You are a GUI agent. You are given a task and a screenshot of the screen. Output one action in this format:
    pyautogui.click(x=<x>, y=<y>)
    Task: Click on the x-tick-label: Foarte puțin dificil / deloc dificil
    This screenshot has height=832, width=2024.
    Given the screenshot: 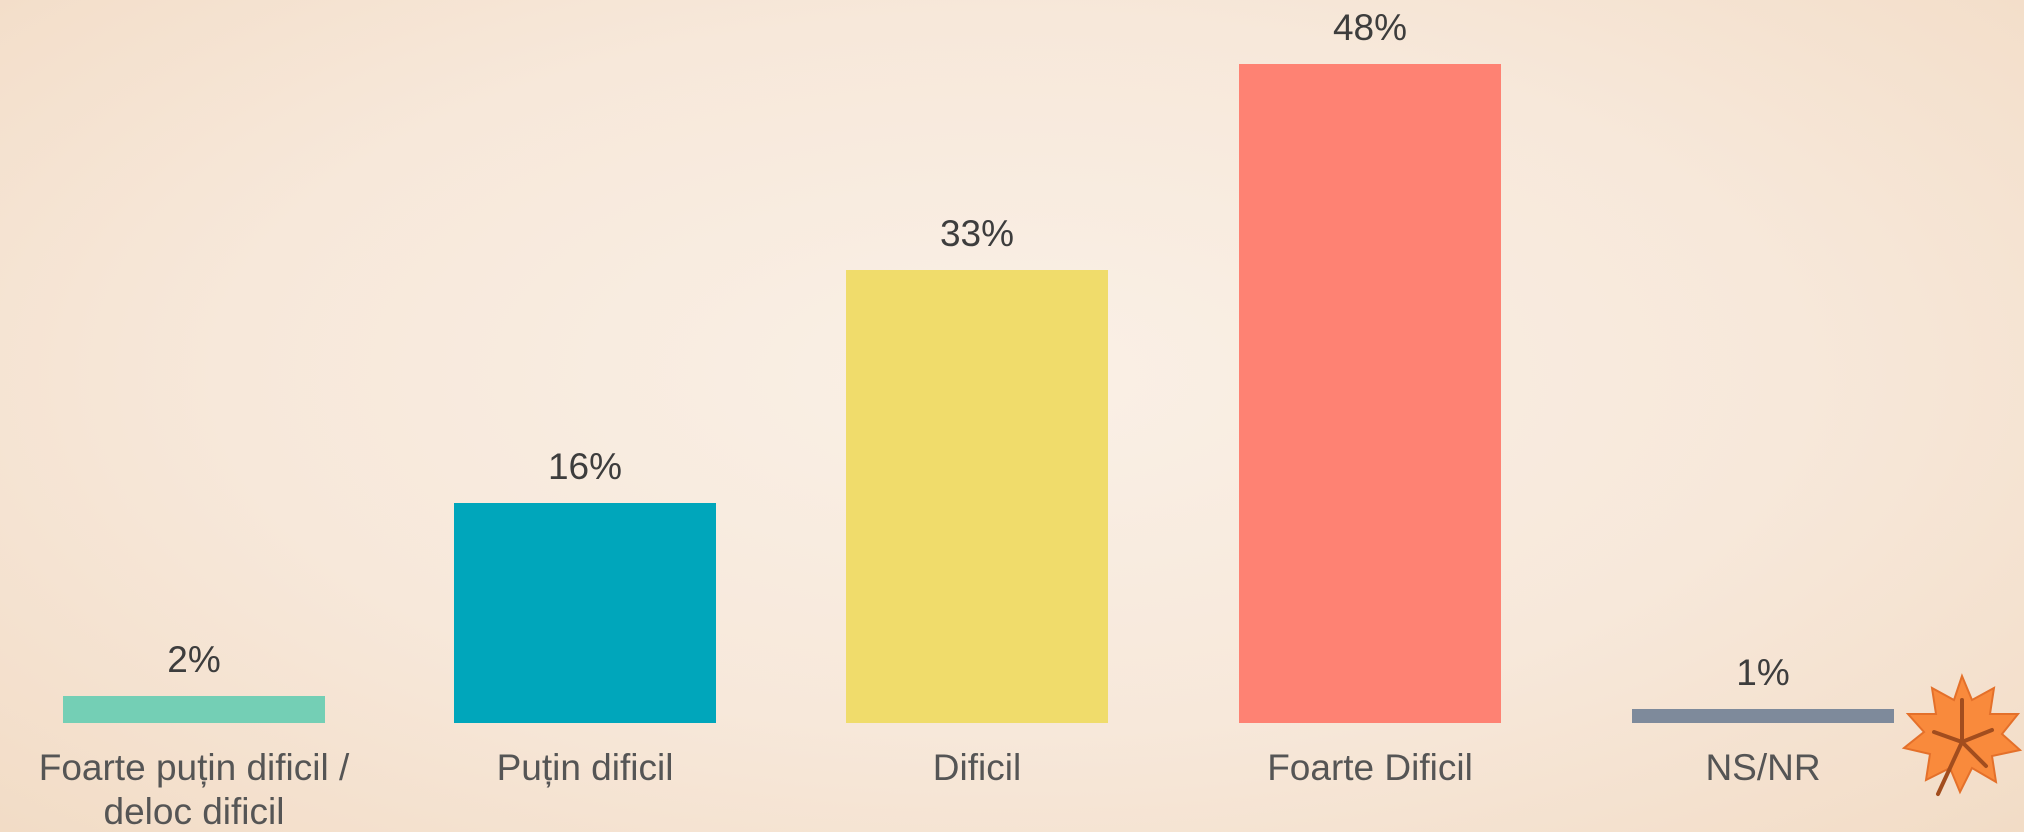 What is the action you would take?
    pyautogui.click(x=194, y=789)
    